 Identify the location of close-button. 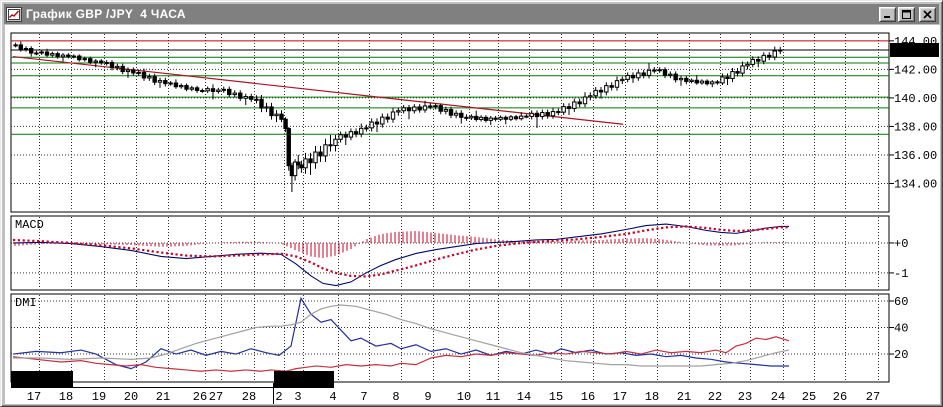
(927, 14).